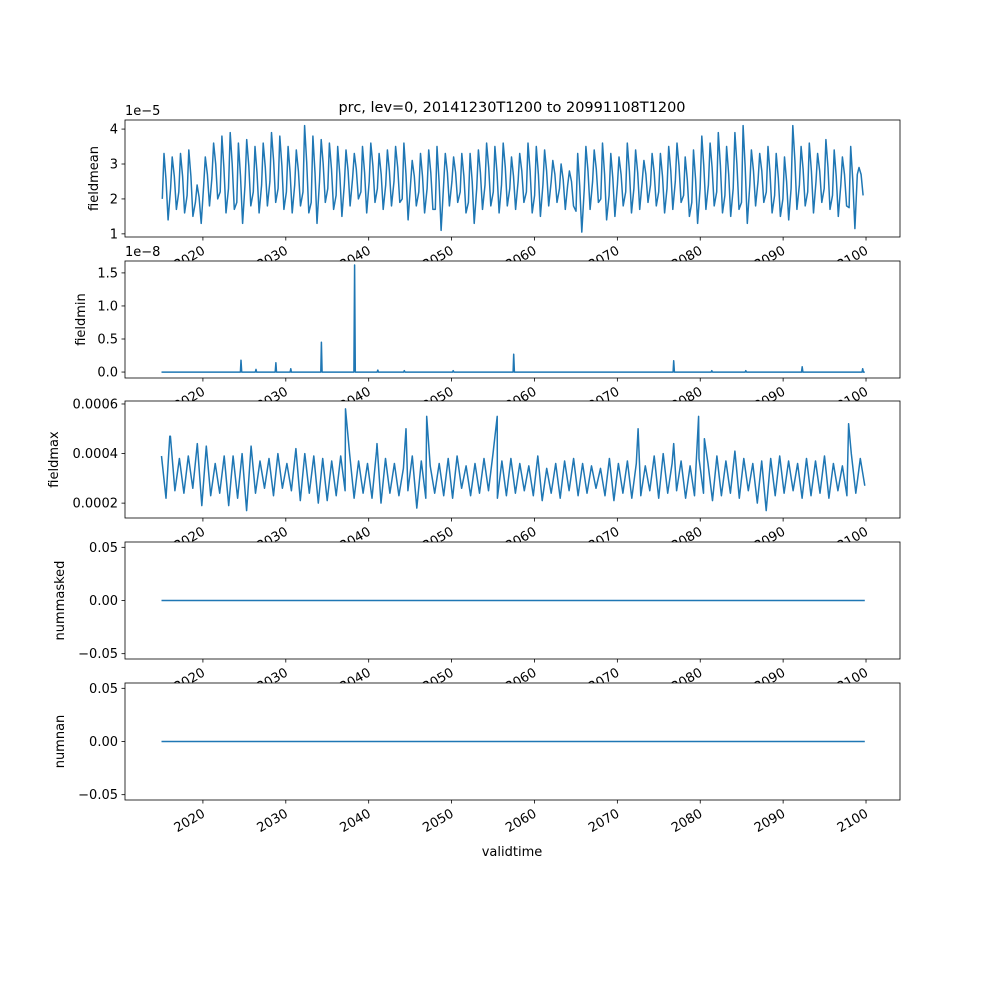  What do you see at coordinates (107, 306) in the screenshot?
I see `y-tick-label: 1.0` at bounding box center [107, 306].